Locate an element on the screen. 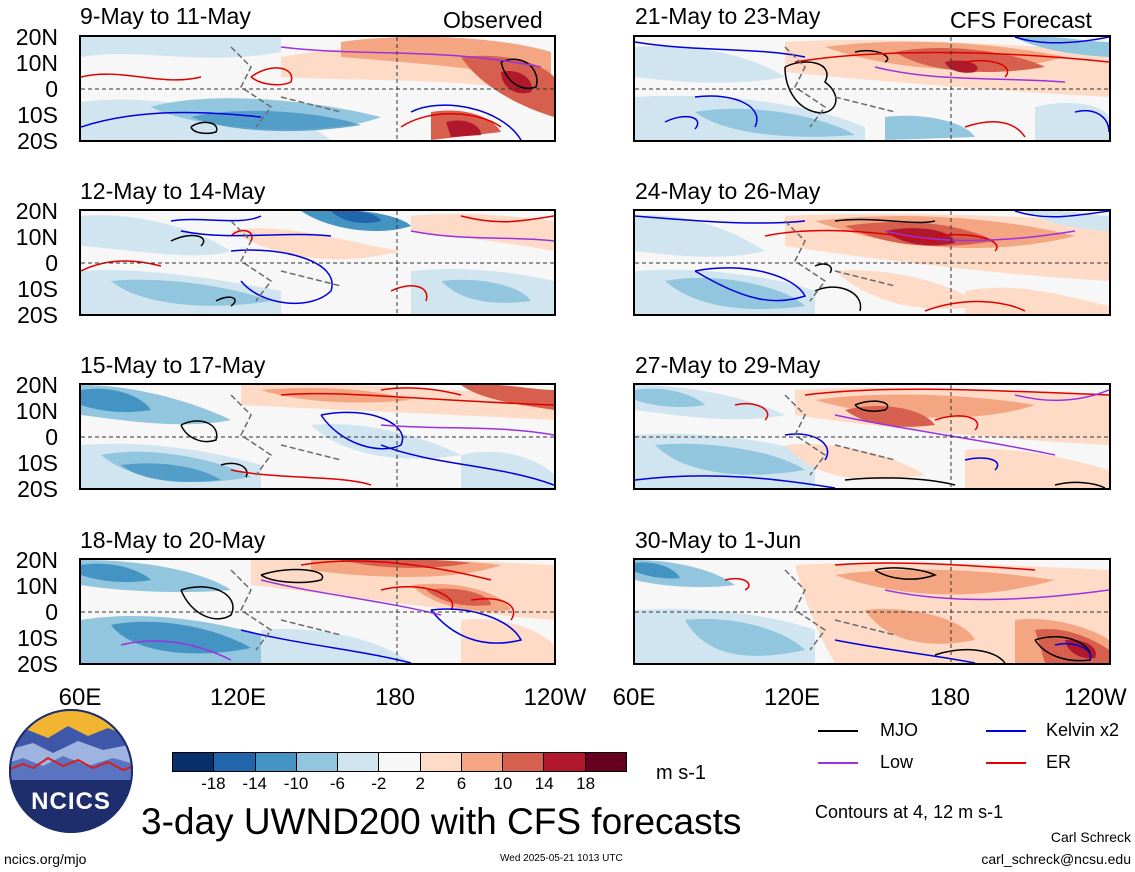 The width and height of the screenshot is (1135, 872). colorbar-tick-label: 14 is located at coordinates (544, 783).